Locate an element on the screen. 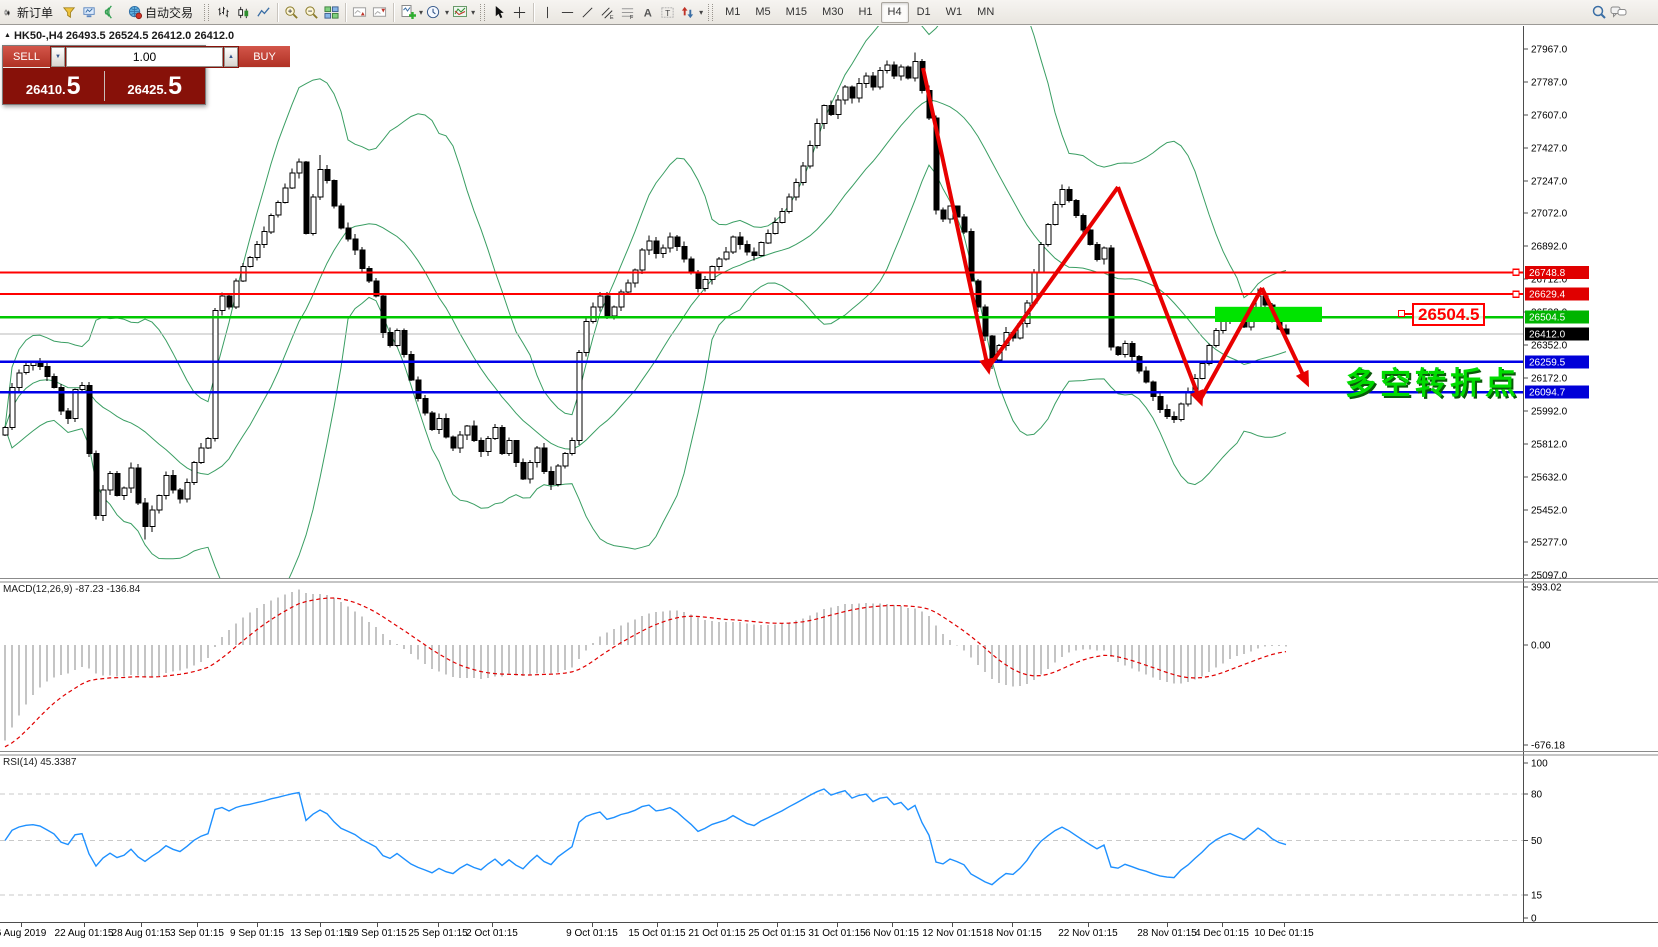 The image size is (1658, 947). svg-text: 26748.8 is located at coordinates (1547, 273).